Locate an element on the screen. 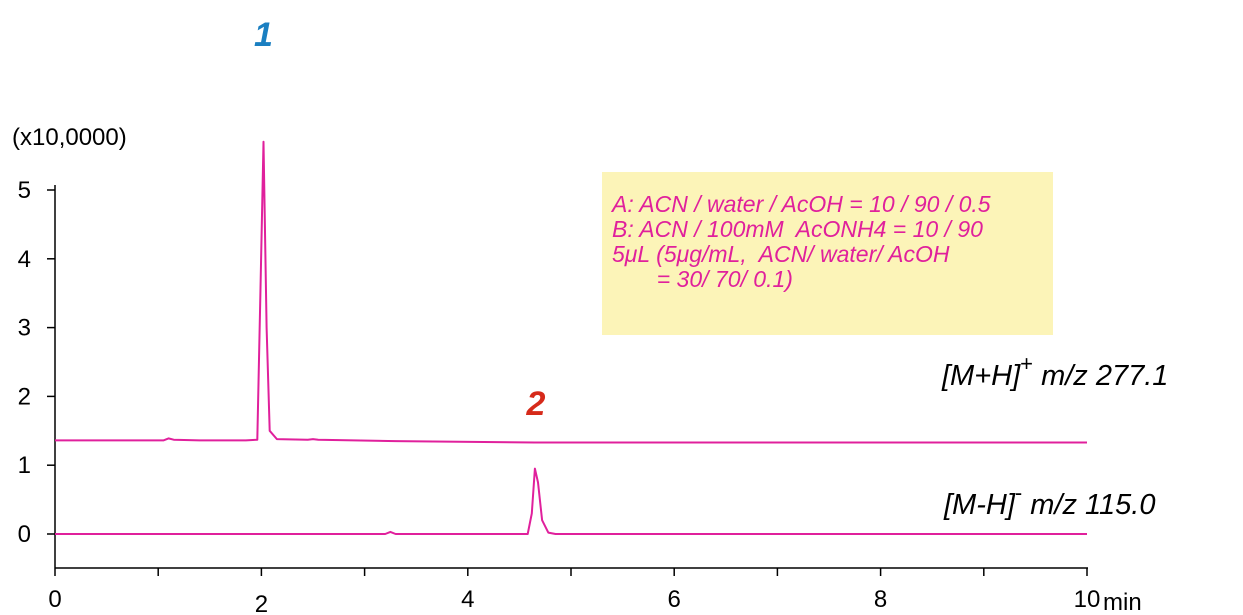 This screenshot has width=1243, height=615. trace-labels: [M+H]+ m/z 277.1 [M-H]- m/z 115.0 is located at coordinates (1054, 436).